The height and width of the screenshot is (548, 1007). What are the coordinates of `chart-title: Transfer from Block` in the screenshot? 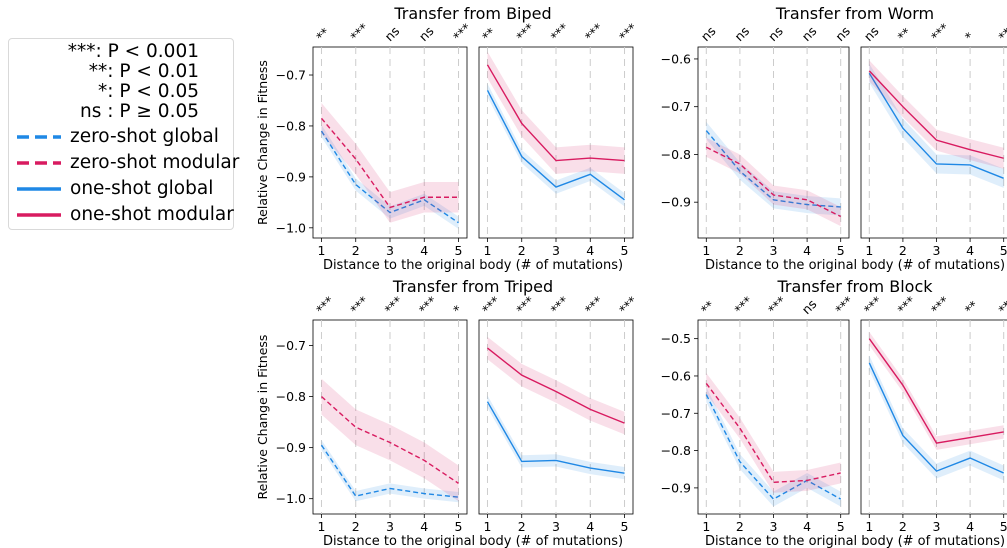 It's located at (854, 286).